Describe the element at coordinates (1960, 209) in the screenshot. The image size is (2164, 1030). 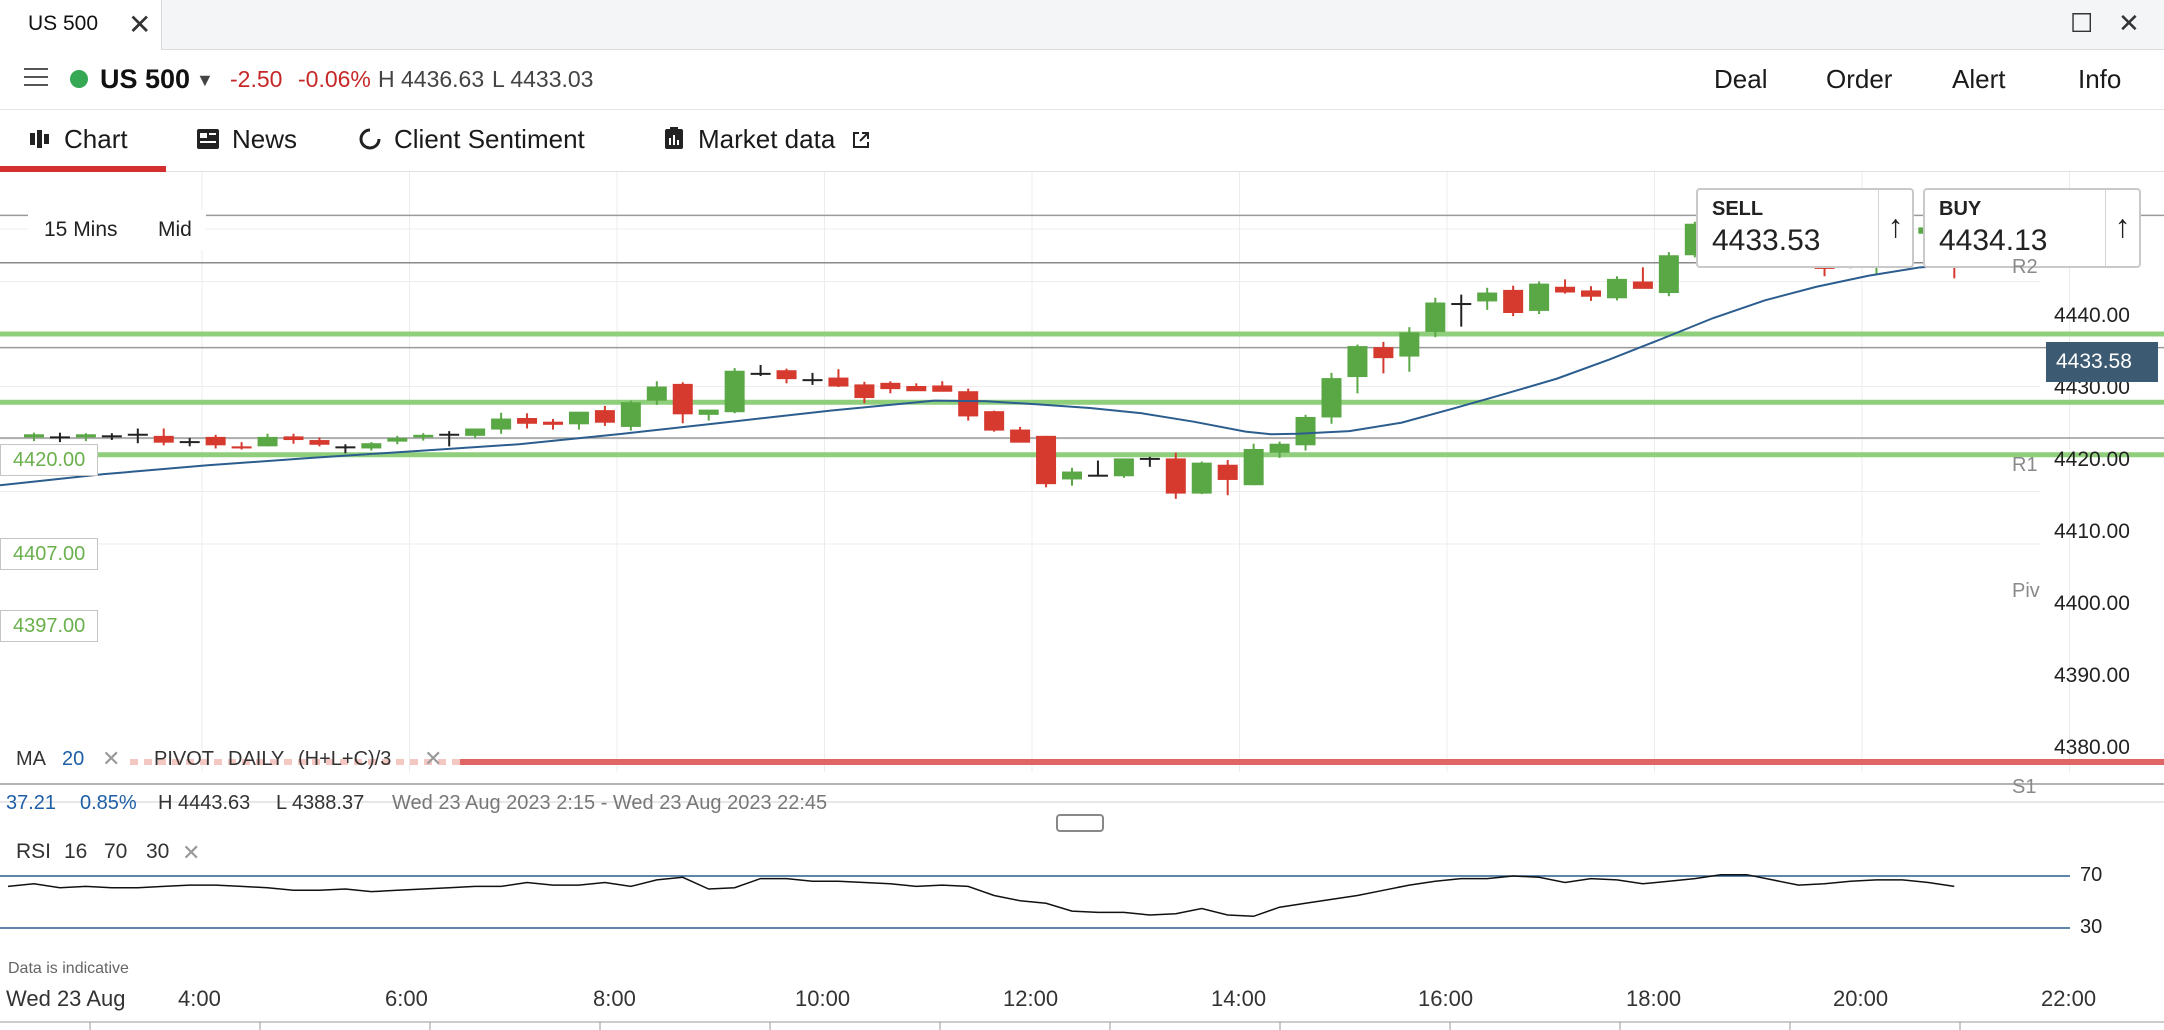
I see `buy-label: BUY` at that location.